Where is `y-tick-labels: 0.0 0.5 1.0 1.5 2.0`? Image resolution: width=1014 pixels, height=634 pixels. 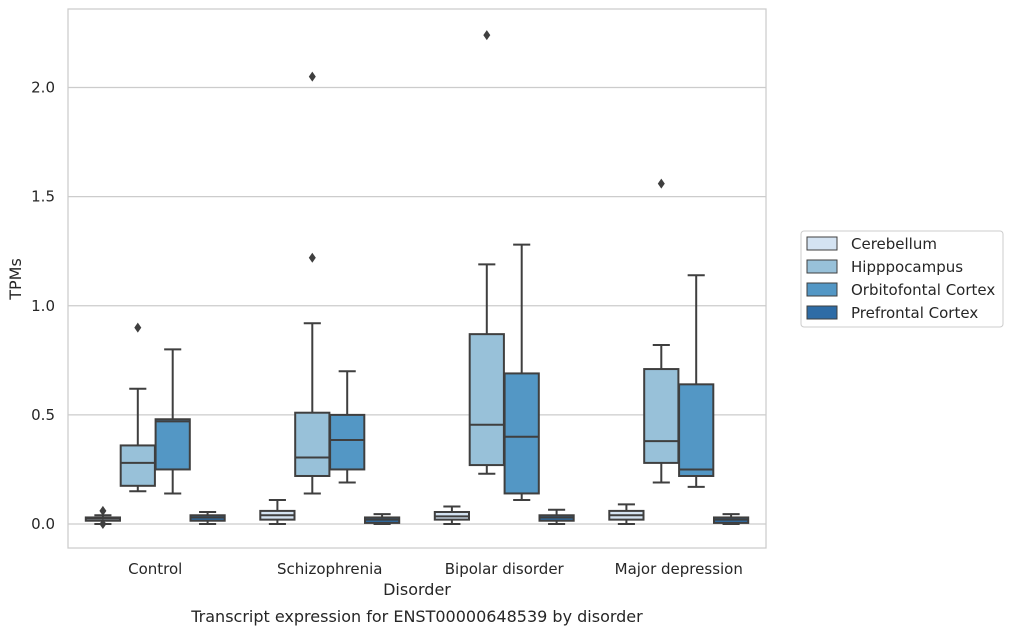
y-tick-labels: 0.0 0.5 1.0 1.5 2.0 is located at coordinates (43, 306).